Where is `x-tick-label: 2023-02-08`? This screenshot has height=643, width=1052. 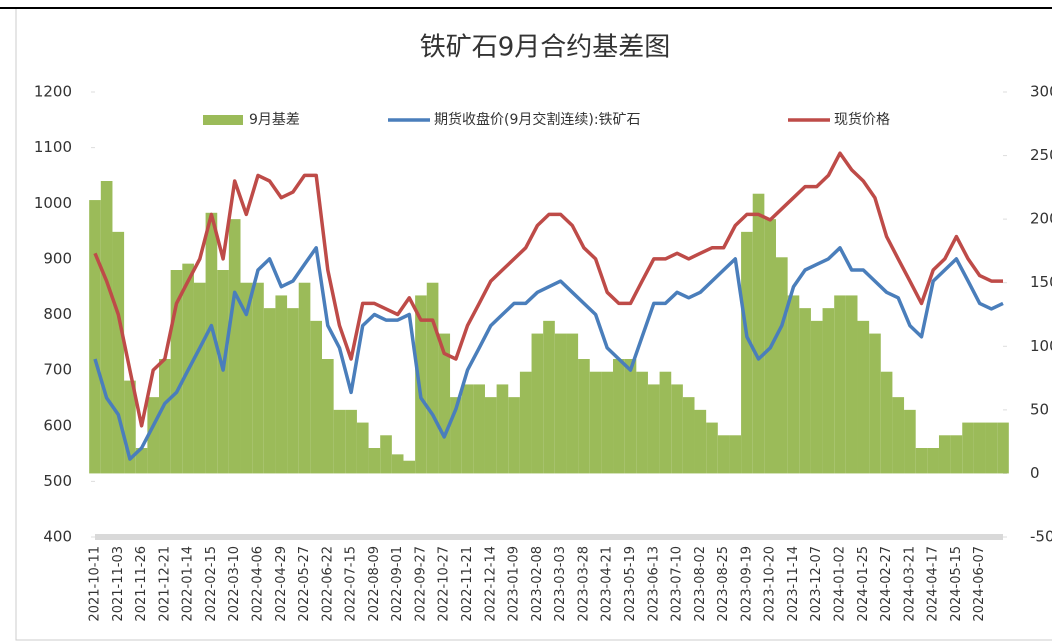
x-tick-label: 2023-02-08 is located at coordinates (537, 584).